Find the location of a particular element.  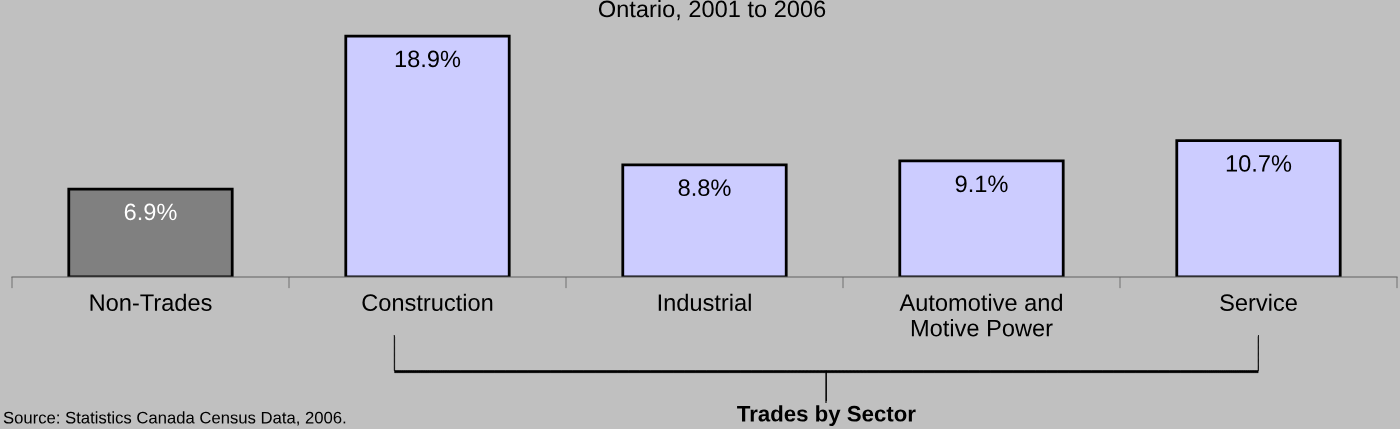

x-tick-label: Service is located at coordinates (1258, 302).